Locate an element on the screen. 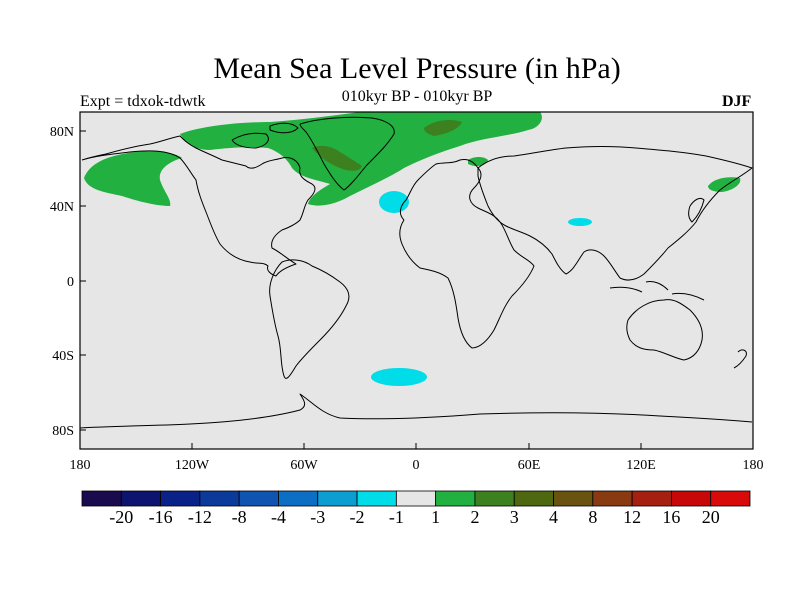 The width and height of the screenshot is (800, 600). lat-label-80n: 80N is located at coordinates (62, 132).